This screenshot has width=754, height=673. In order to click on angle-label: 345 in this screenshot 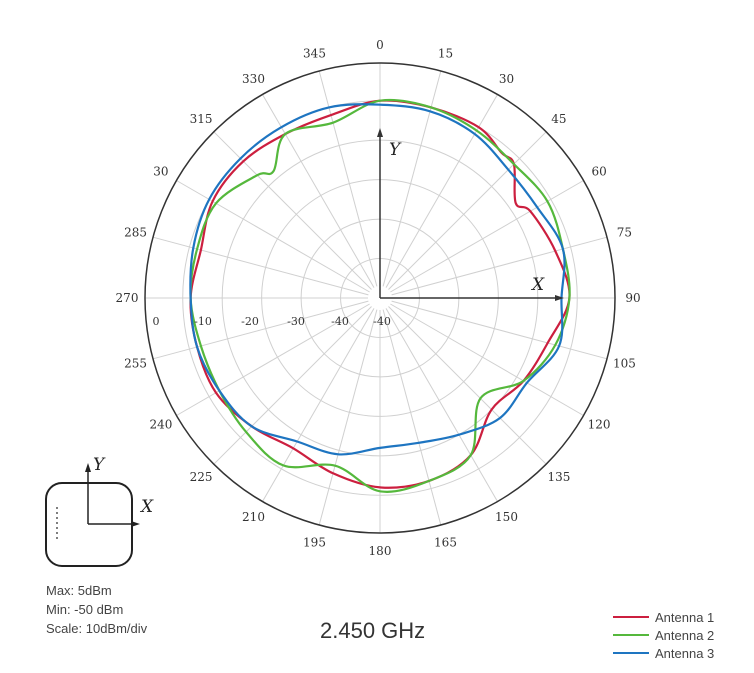, I will do `click(314, 54)`.